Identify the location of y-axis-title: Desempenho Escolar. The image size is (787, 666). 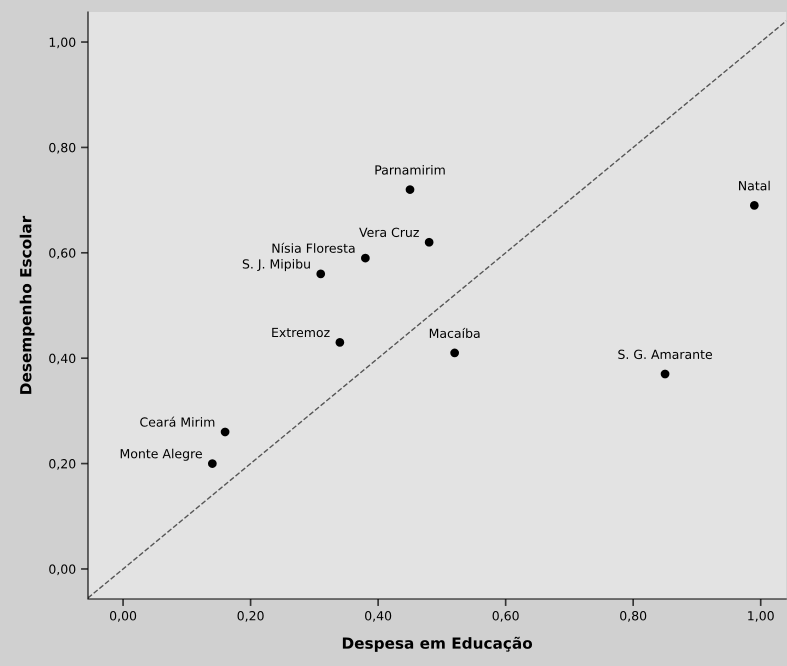
(27, 305).